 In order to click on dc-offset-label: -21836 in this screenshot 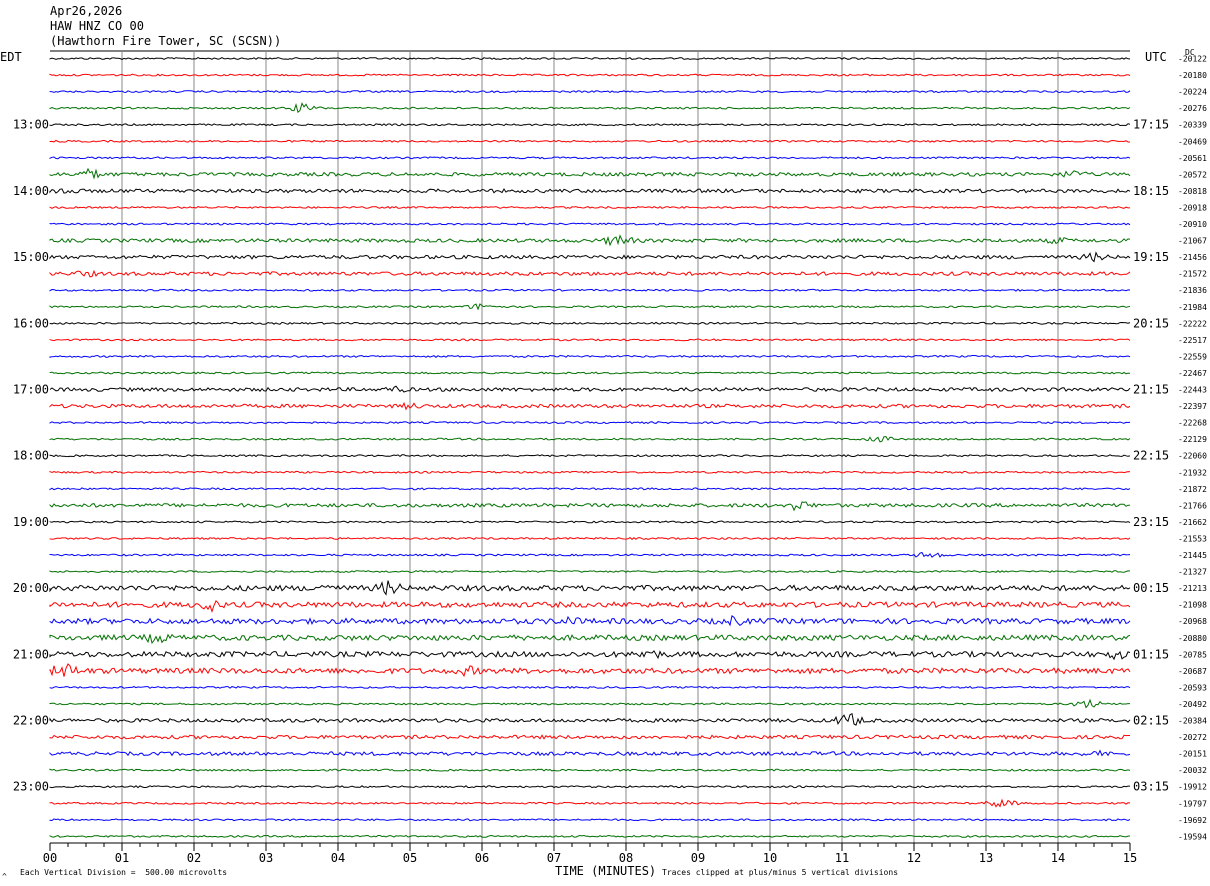, I will do `click(1192, 290)`.